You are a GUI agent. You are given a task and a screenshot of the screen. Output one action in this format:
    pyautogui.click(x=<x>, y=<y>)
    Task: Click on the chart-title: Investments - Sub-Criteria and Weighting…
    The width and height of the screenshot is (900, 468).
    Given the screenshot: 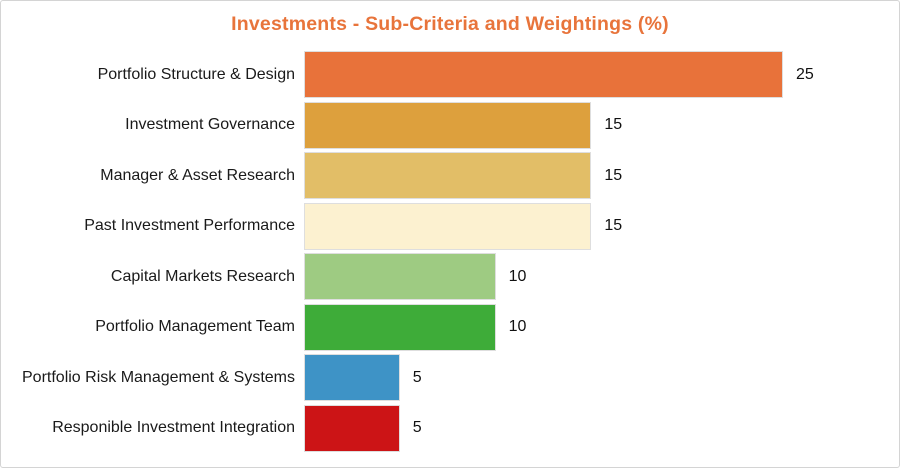 What is the action you would take?
    pyautogui.click(x=450, y=24)
    